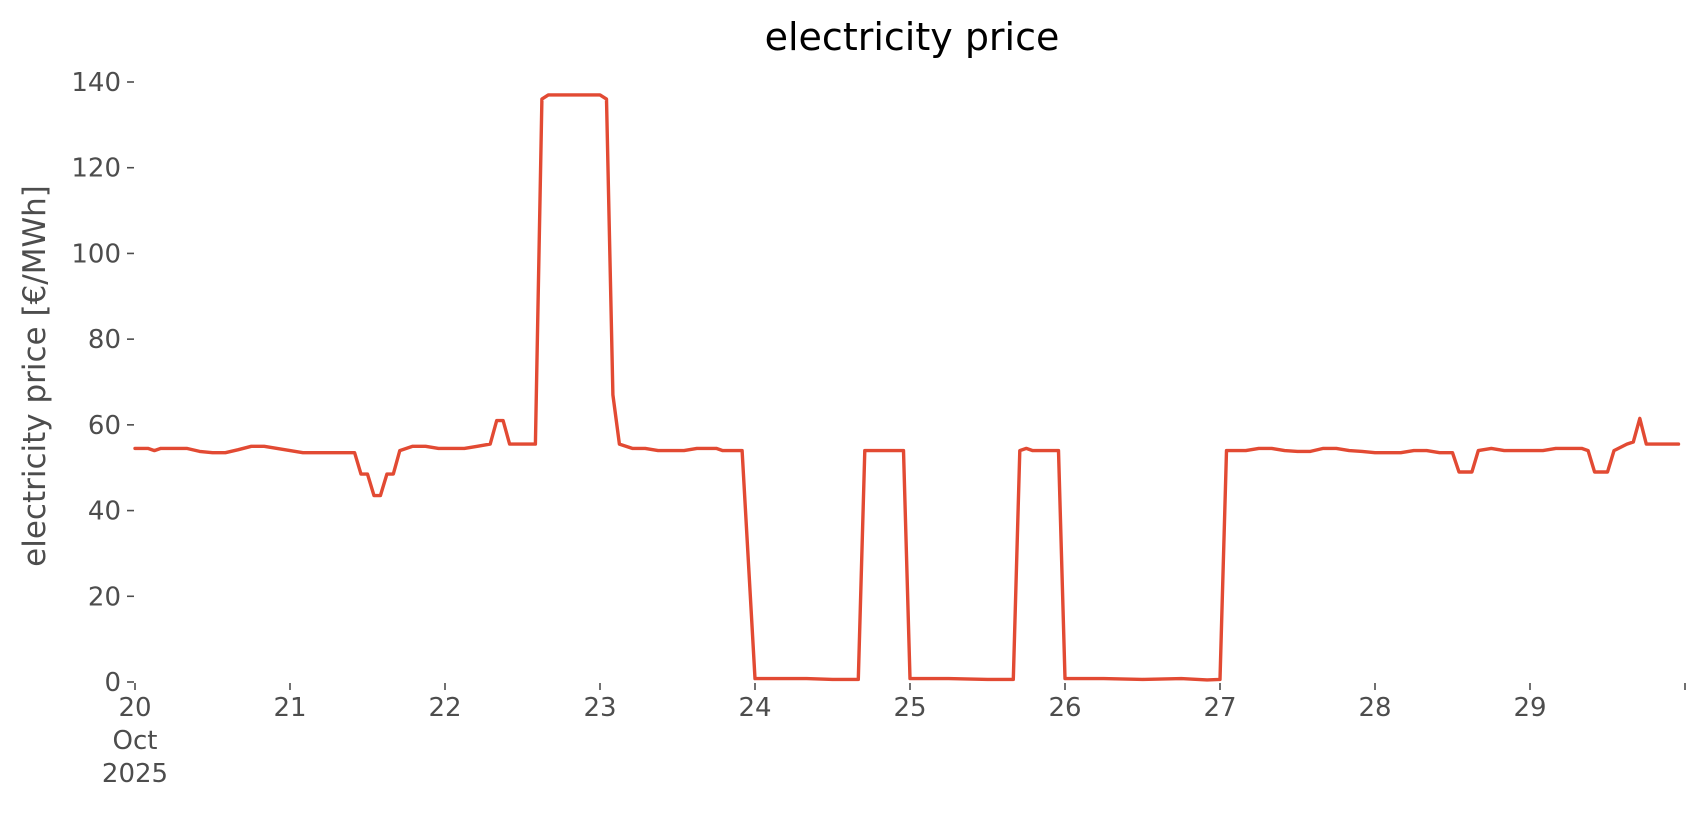 The width and height of the screenshot is (1706, 815). Describe the element at coordinates (134, 708) in the screenshot. I see `x-tick-label: 20` at that location.